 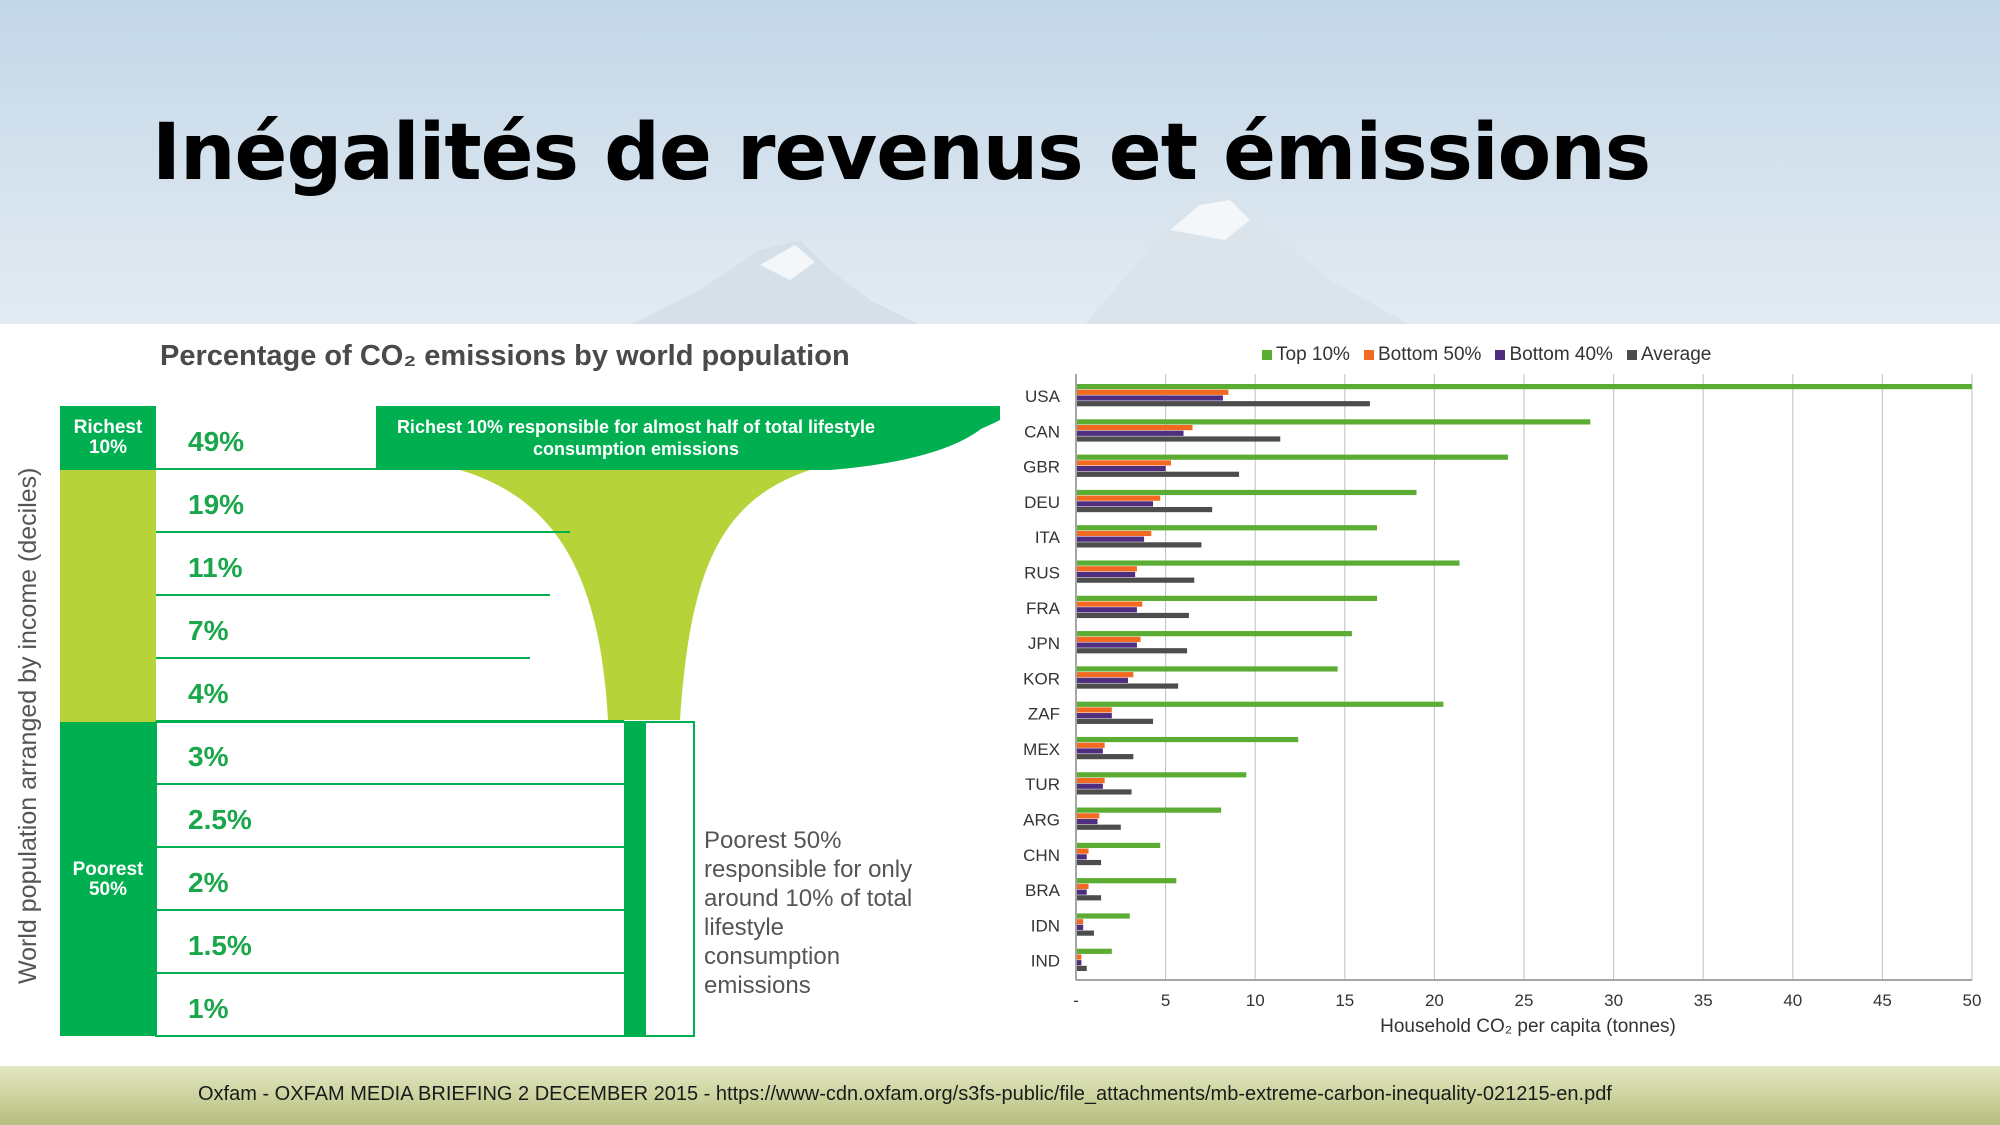 I want to click on decile-value: 1.5%, so click(x=220, y=945).